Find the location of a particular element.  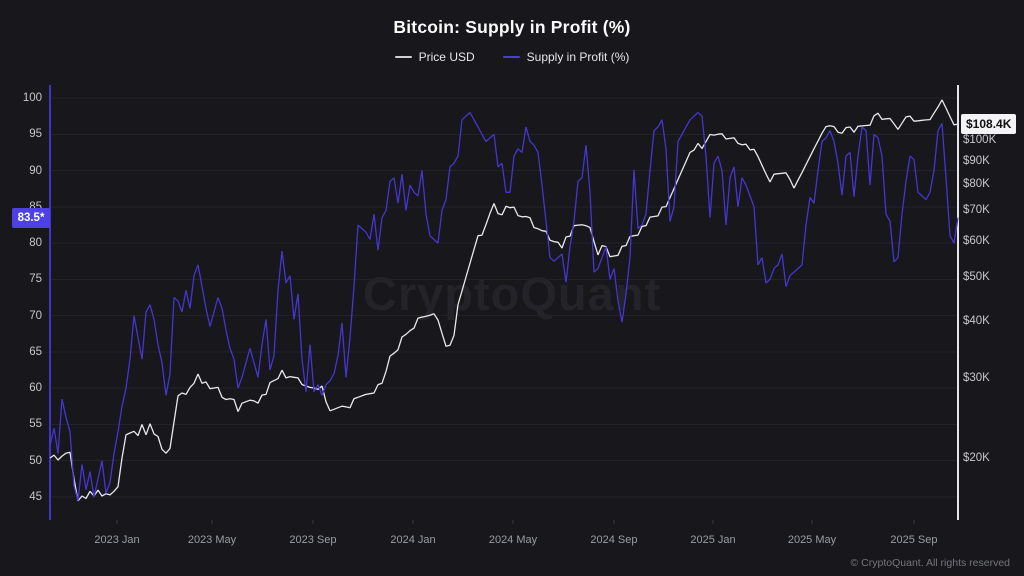

y-left-tick-label: 75 is located at coordinates (35, 279).